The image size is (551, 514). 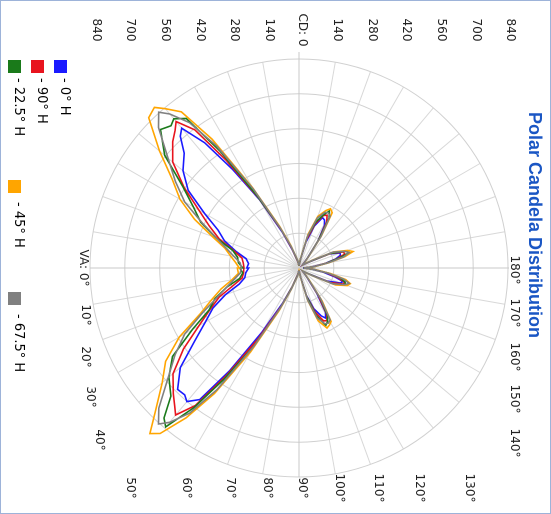 I want to click on angle-tick-label: 30°, so click(x=91, y=396).